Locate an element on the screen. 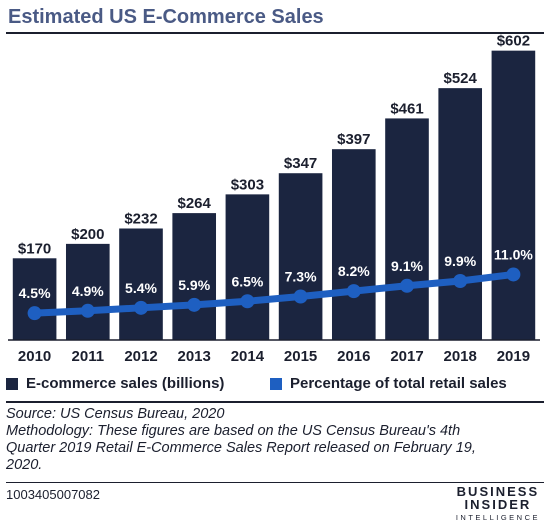 Image resolution: width=550 pixels, height=525 pixels. bar-2012 is located at coordinates (141, 284).